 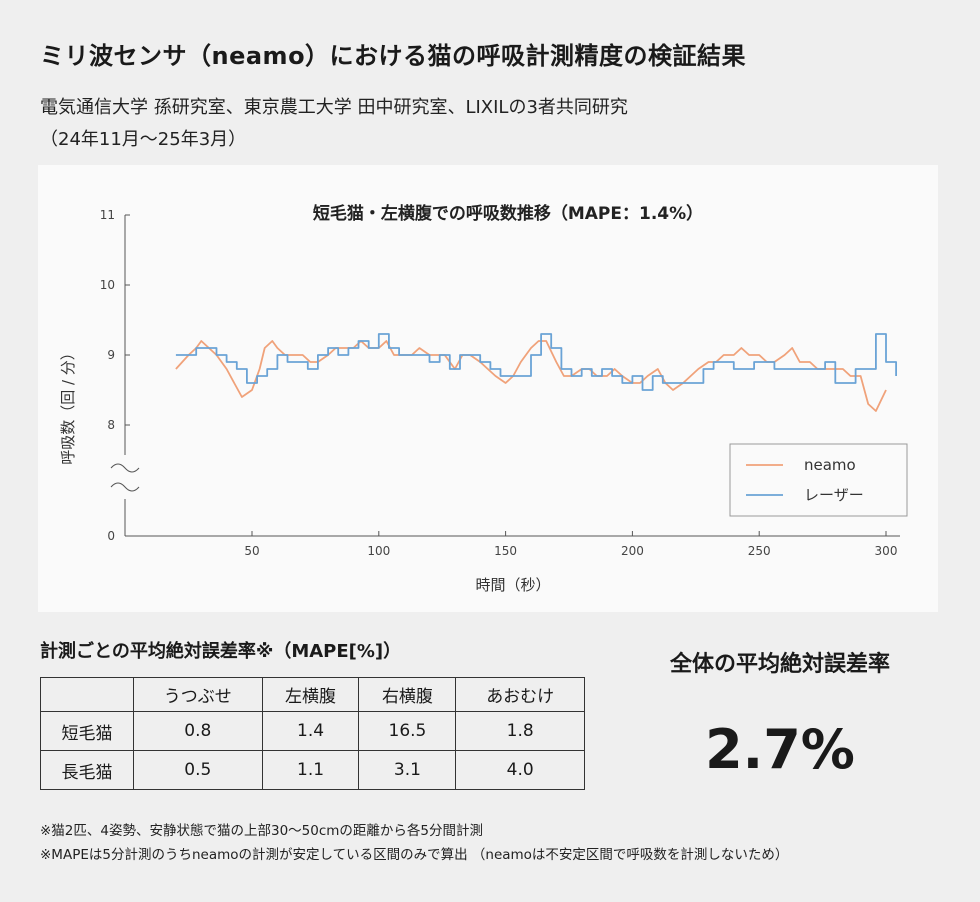 I want to click on table-cell: 1.1, so click(x=310, y=770).